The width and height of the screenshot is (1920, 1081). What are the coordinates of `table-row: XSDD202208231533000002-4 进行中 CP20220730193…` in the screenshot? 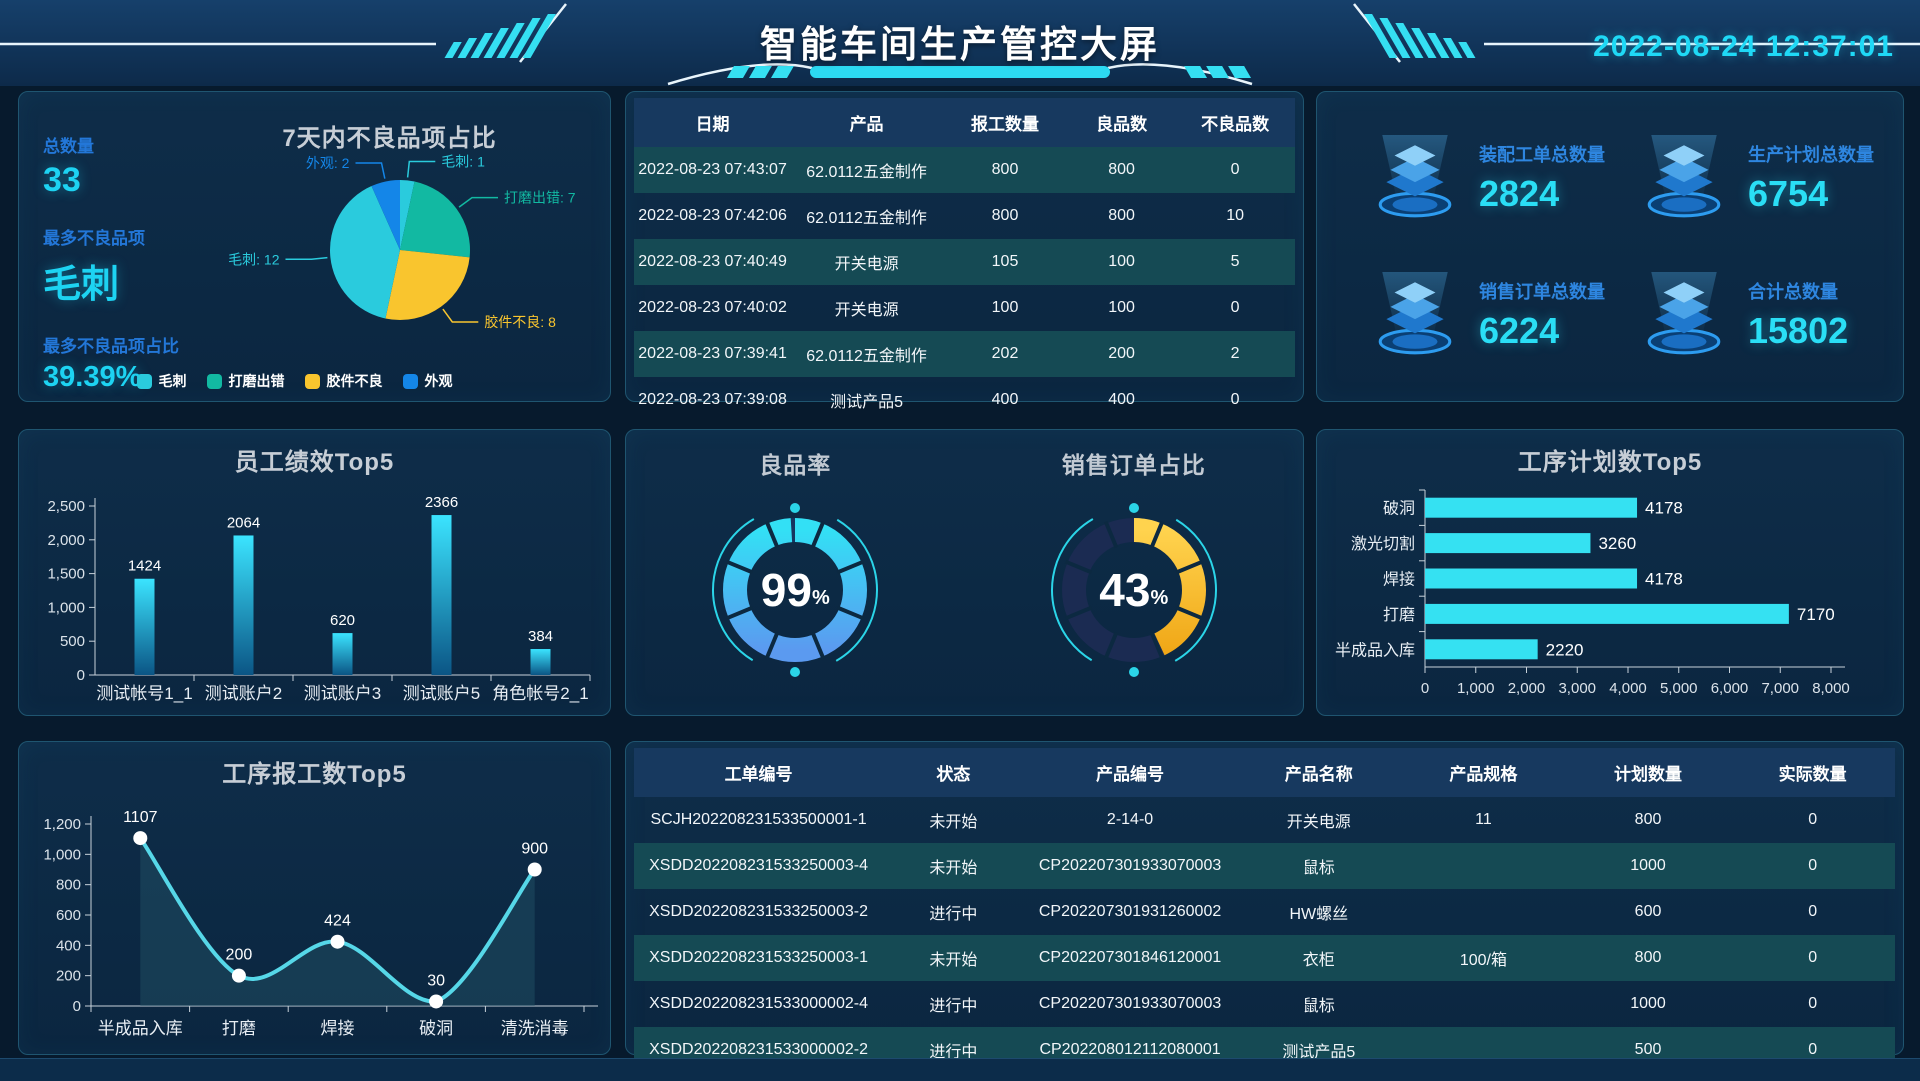 It's located at (1233, 1005).